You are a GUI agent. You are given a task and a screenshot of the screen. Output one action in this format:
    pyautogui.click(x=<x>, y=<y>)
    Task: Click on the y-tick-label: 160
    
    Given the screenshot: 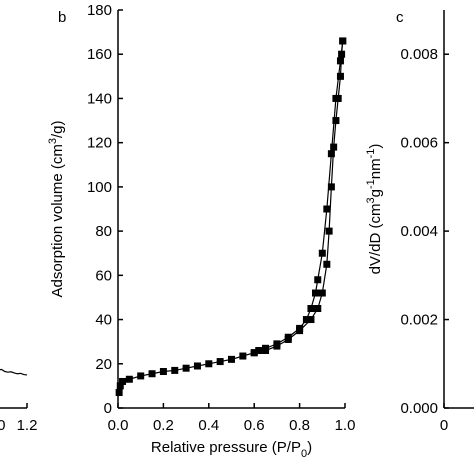 What is the action you would take?
    pyautogui.click(x=99, y=54)
    